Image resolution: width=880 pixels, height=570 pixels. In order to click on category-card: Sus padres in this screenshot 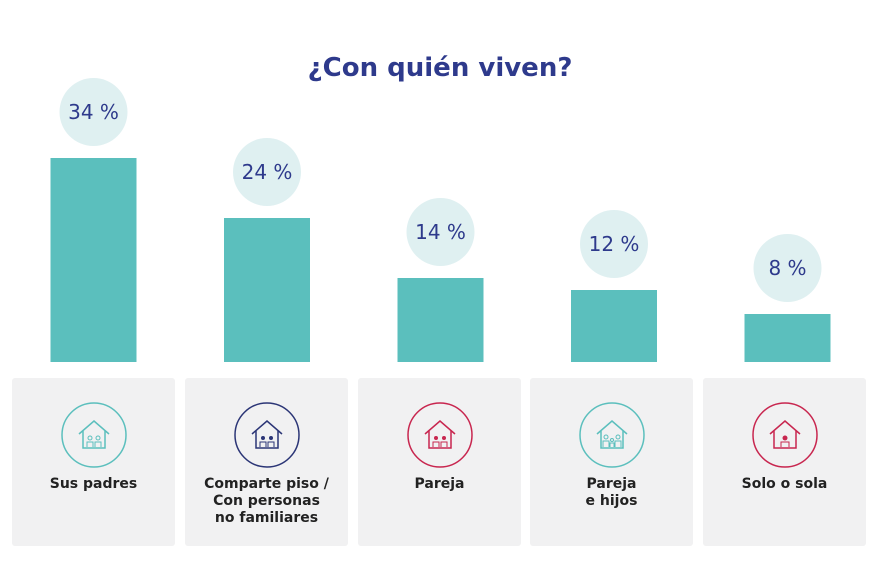, I will do `click(93, 462)`.